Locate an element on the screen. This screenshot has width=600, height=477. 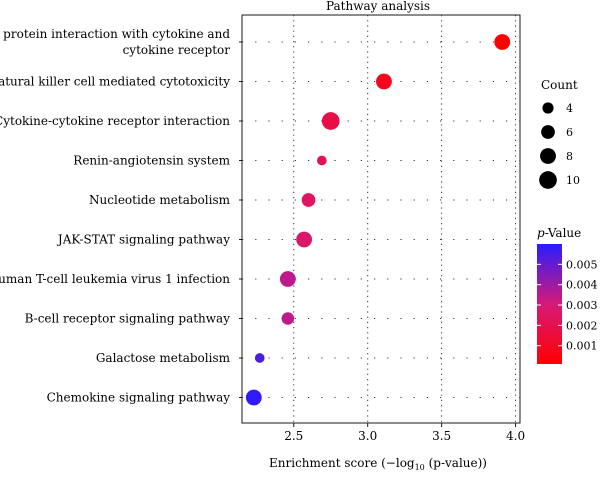
y-tick-label: Cytokine-cytokine receptor interaction is located at coordinates (115, 121).